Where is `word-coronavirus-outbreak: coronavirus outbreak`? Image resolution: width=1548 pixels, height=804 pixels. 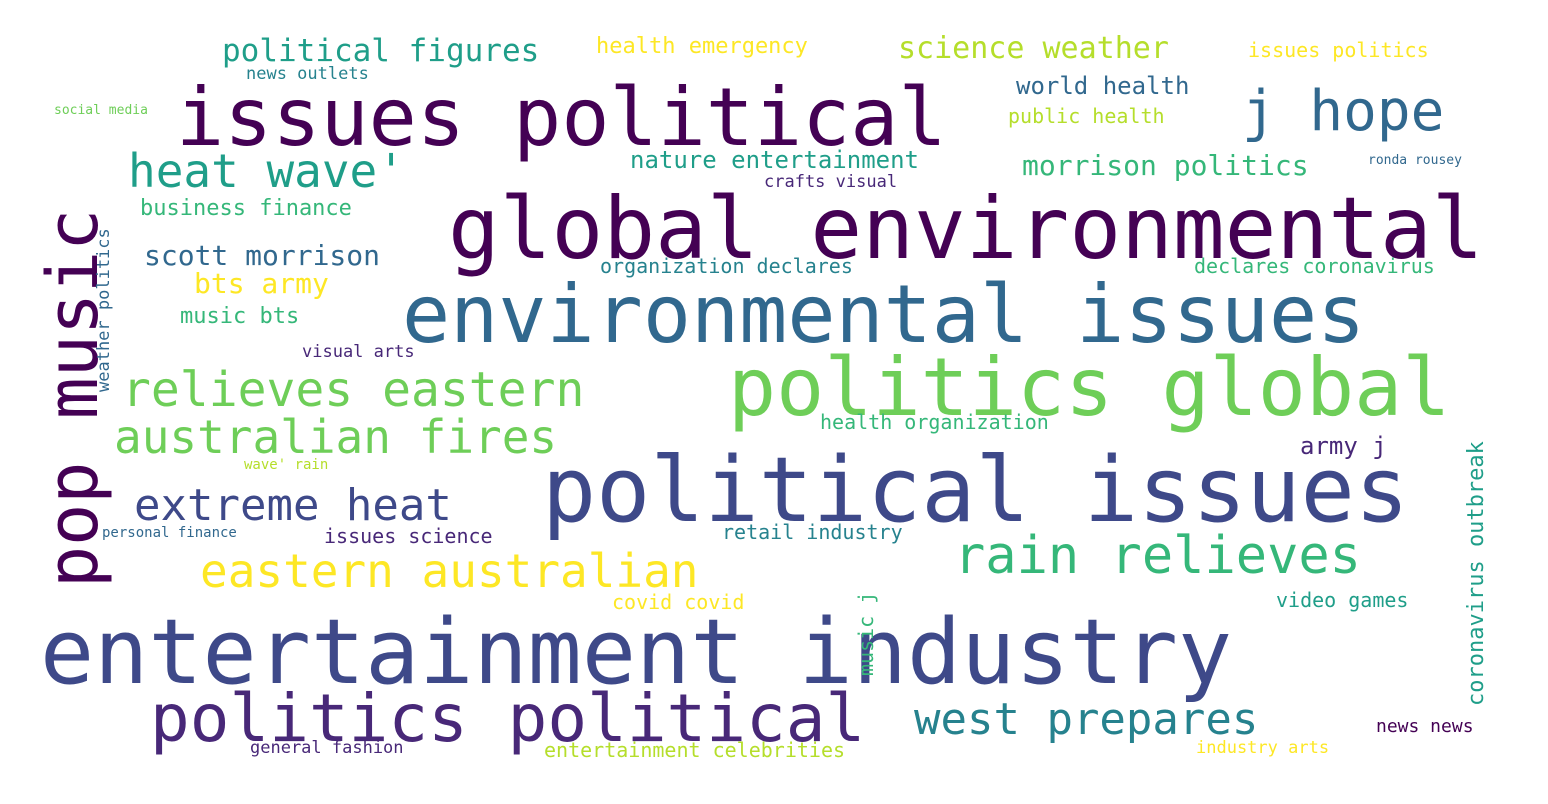 word-coronavirus-outbreak: coronavirus outbreak is located at coordinates (1476, 573).